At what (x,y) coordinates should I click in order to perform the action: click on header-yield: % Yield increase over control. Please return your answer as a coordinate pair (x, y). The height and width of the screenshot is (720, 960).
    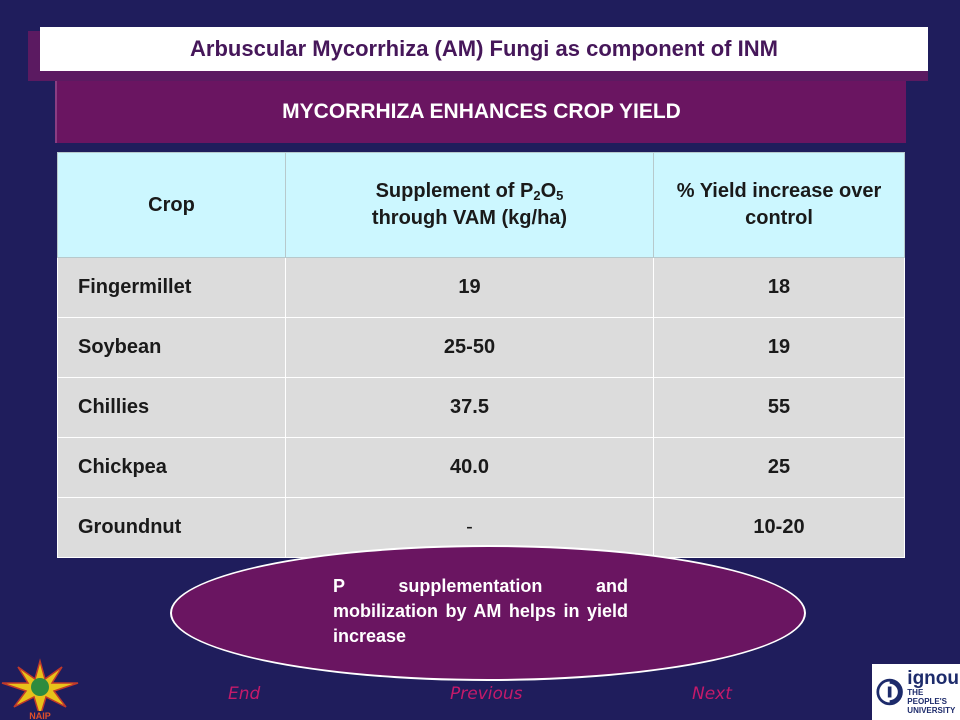
    Looking at the image, I should click on (779, 205).